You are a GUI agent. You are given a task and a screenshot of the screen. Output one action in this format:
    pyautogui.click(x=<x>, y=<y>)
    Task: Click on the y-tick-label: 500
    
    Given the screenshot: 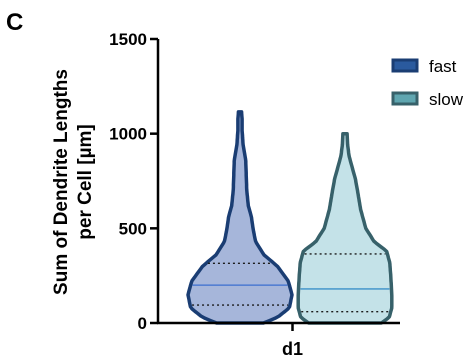 What is the action you would take?
    pyautogui.click(x=133, y=228)
    